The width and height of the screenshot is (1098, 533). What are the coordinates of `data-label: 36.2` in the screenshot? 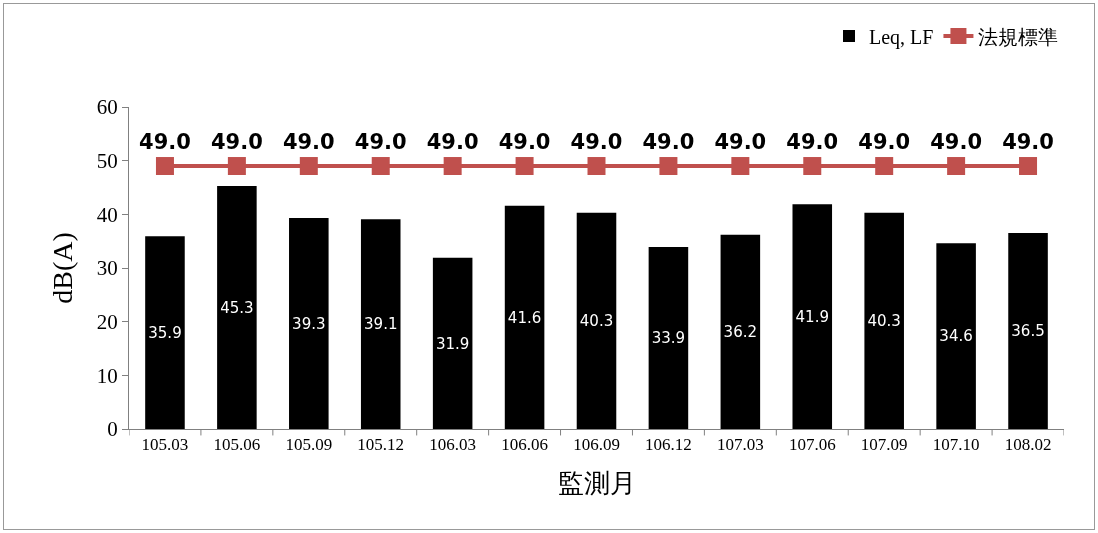 It's located at (740, 332).